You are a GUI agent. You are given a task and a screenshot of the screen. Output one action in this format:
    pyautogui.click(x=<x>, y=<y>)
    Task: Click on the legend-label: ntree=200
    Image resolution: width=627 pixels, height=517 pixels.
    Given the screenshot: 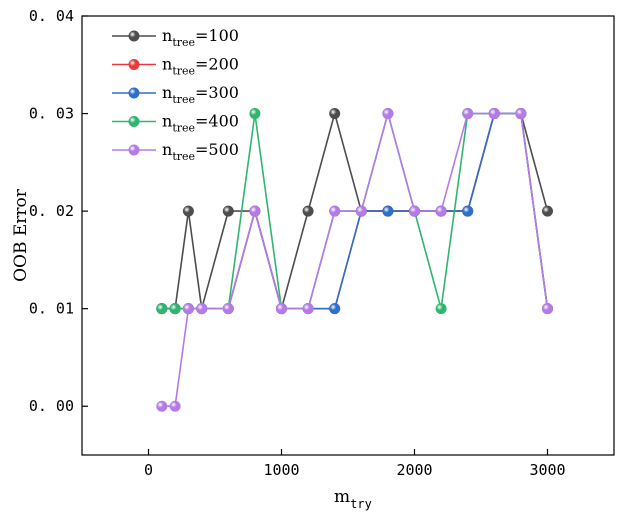 What is the action you would take?
    pyautogui.click(x=200, y=66)
    